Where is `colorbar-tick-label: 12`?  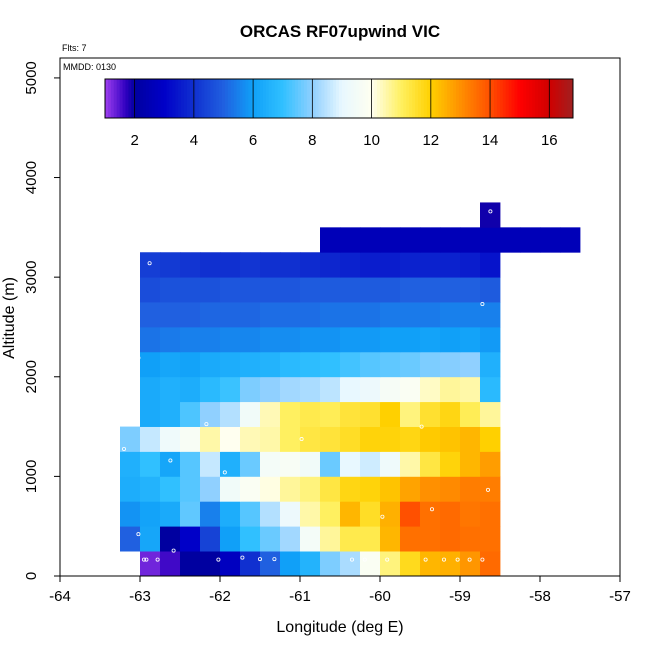 colorbar-tick-label: 12 is located at coordinates (430, 140).